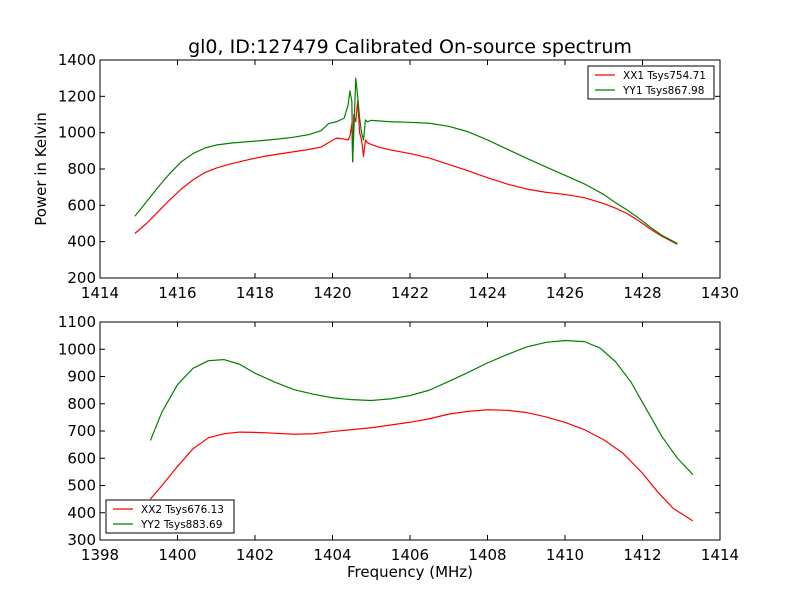  Describe the element at coordinates (100, 555) in the screenshot. I see `x-tick-label: 1398` at that location.